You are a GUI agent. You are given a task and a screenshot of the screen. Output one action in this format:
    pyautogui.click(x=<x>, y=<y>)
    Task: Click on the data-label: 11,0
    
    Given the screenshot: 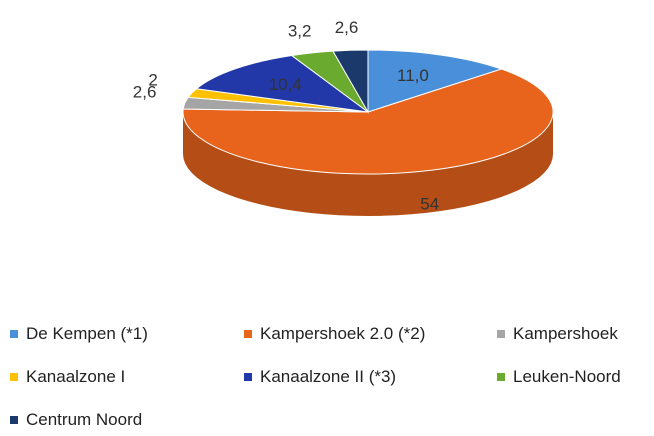 What is the action you would take?
    pyautogui.click(x=413, y=75)
    